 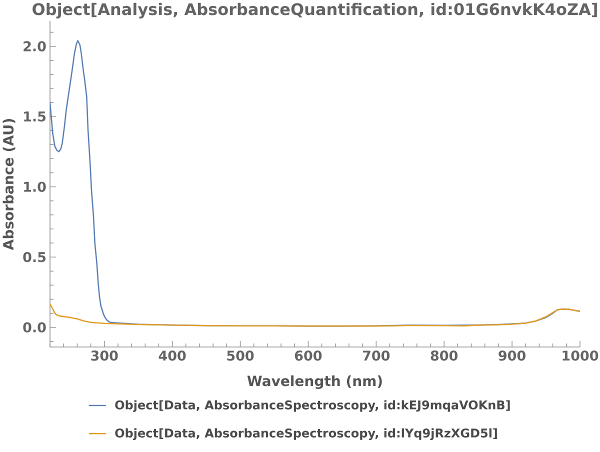 What do you see at coordinates (34, 327) in the screenshot?
I see `y-tick-label: 0.0` at bounding box center [34, 327].